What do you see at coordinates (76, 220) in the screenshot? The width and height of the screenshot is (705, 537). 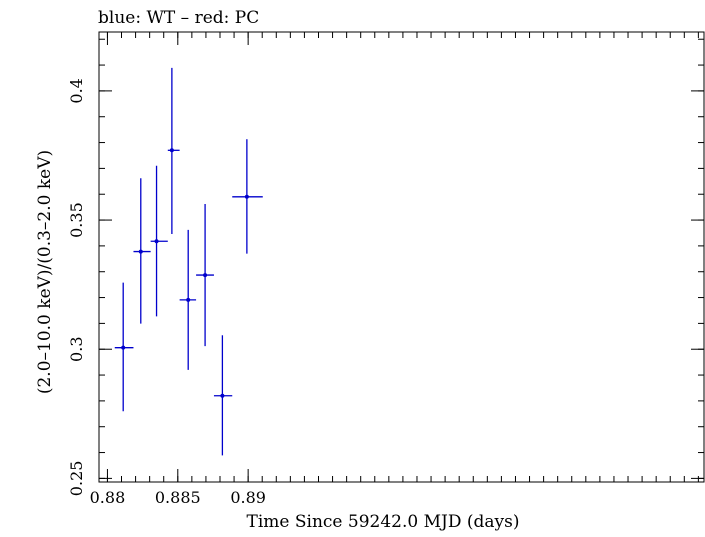 I see `y-tick-label: 0.35` at bounding box center [76, 220].